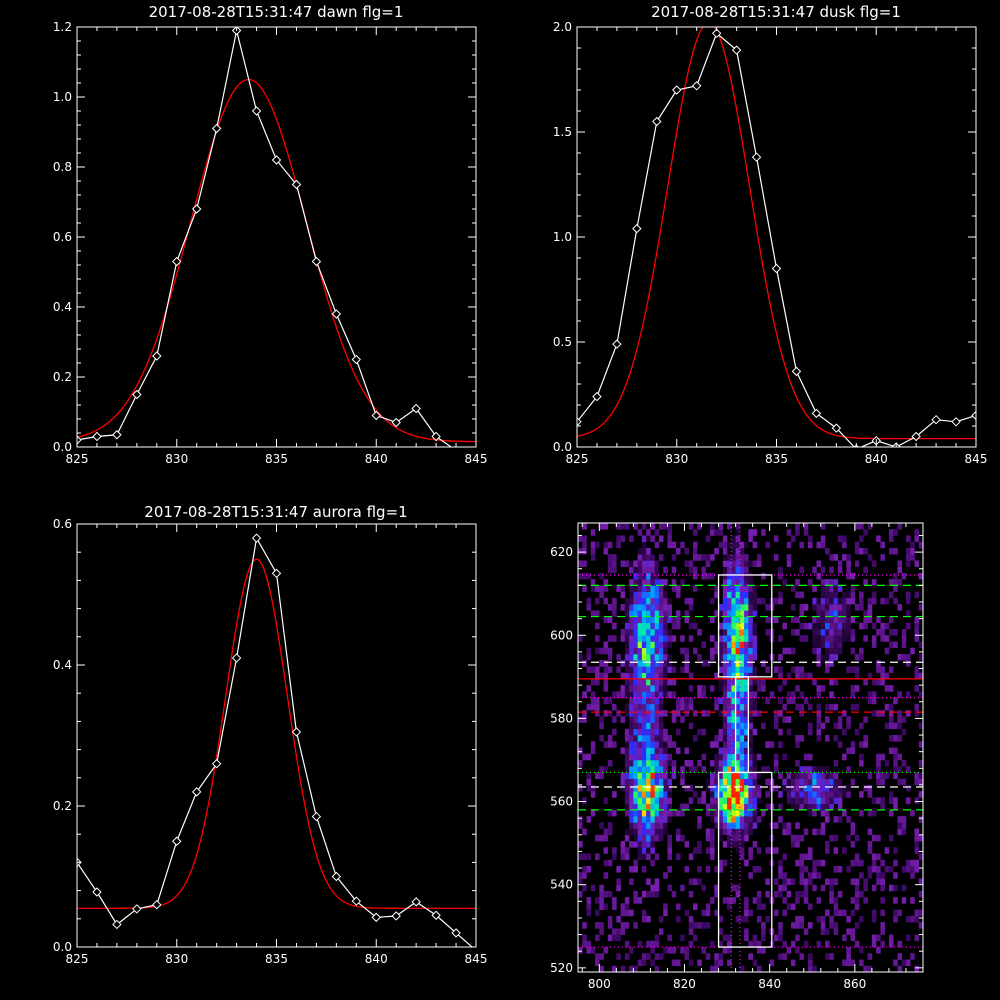 The height and width of the screenshot is (1000, 1000). Describe the element at coordinates (77, 459) in the screenshot. I see `x-tick-label: 825` at that location.